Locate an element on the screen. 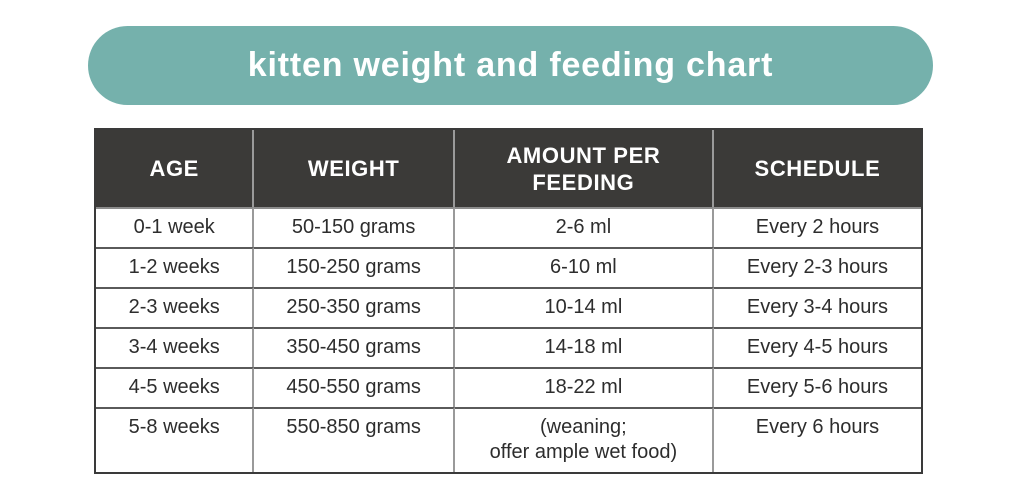  table-header: AGE WEIGHT AMOUNT PER FEEDING SCHEDULE is located at coordinates (508, 168).